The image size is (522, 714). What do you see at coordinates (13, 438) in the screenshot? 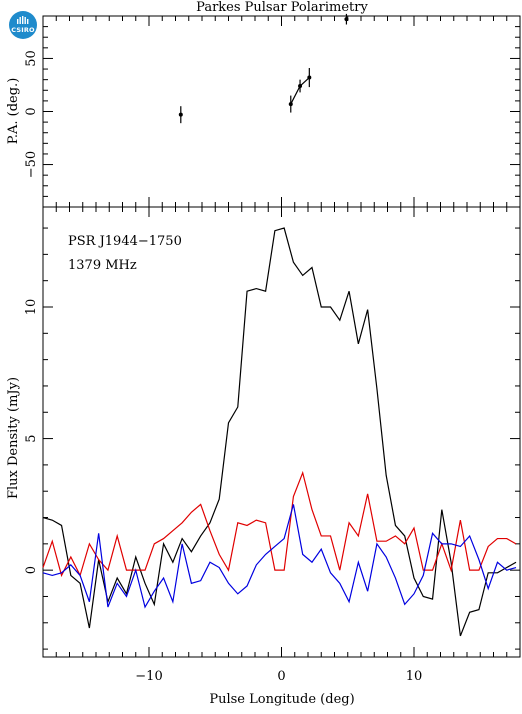
I see `flux-ylabel: Flux Density (mJy)` at bounding box center [13, 438].